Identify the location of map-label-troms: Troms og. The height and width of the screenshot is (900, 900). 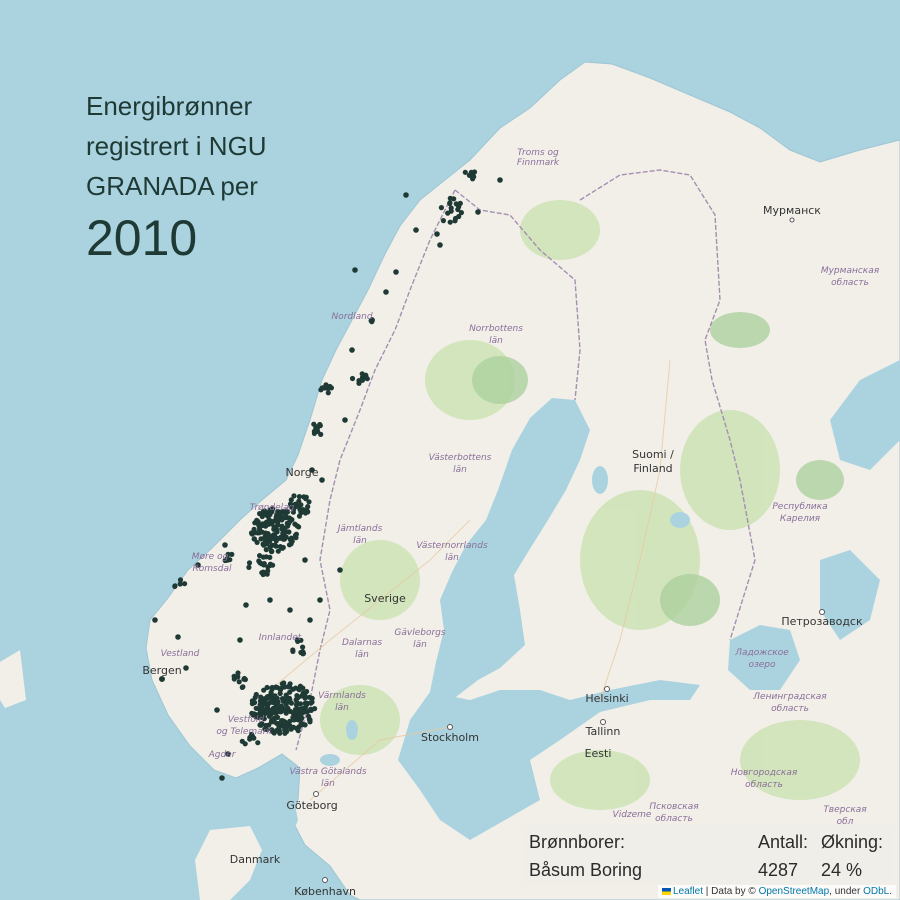
(538, 153).